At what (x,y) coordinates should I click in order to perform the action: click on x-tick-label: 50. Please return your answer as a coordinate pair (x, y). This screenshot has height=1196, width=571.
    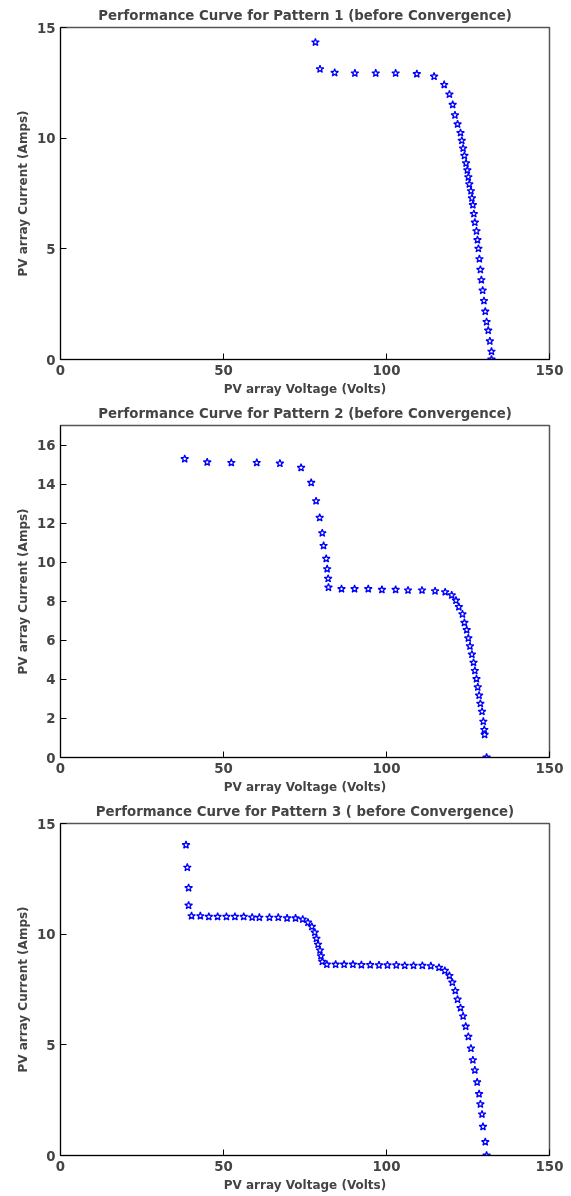
    Looking at the image, I should click on (223, 370).